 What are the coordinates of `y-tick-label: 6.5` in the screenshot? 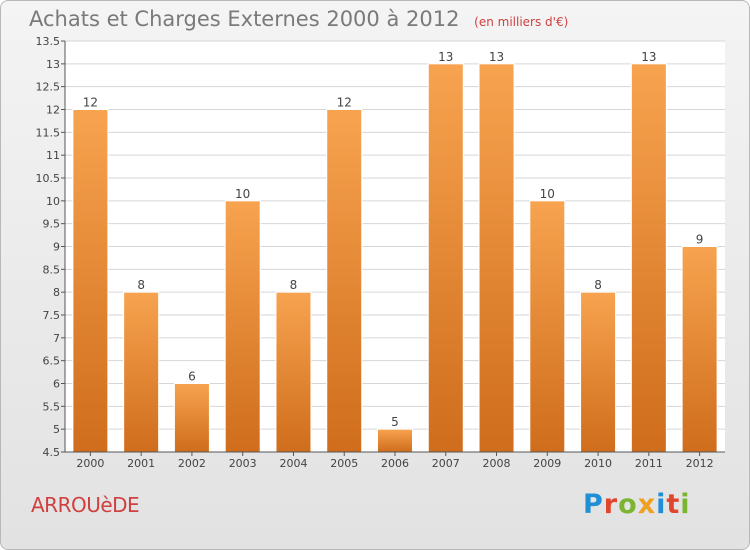 It's located at (52, 361).